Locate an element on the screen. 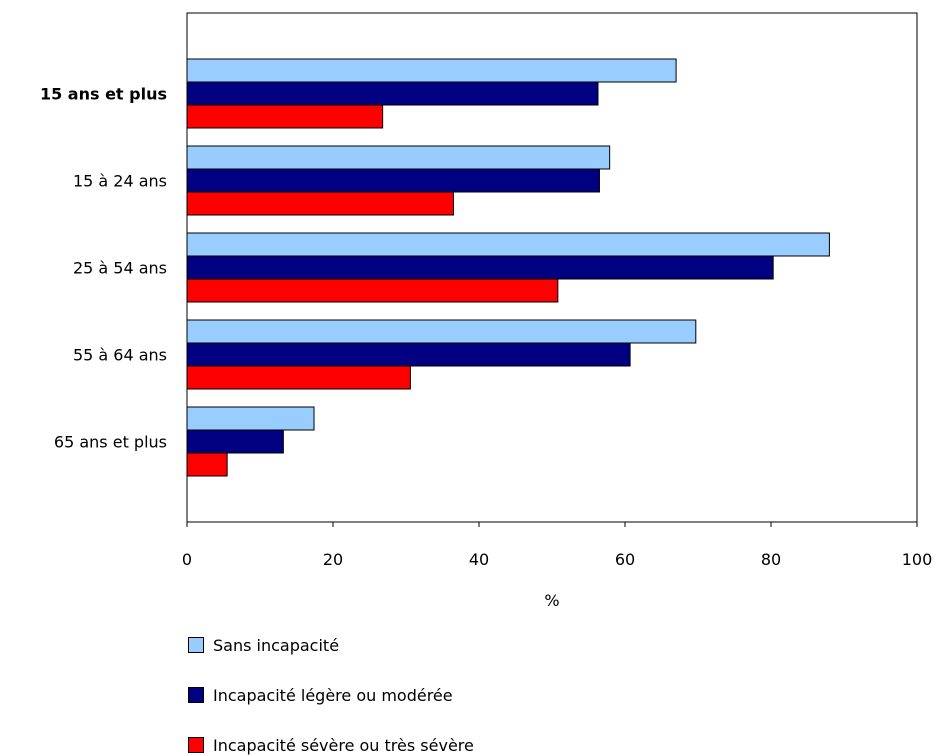 The image size is (936, 756). x-tick-label: 40 is located at coordinates (479, 559).